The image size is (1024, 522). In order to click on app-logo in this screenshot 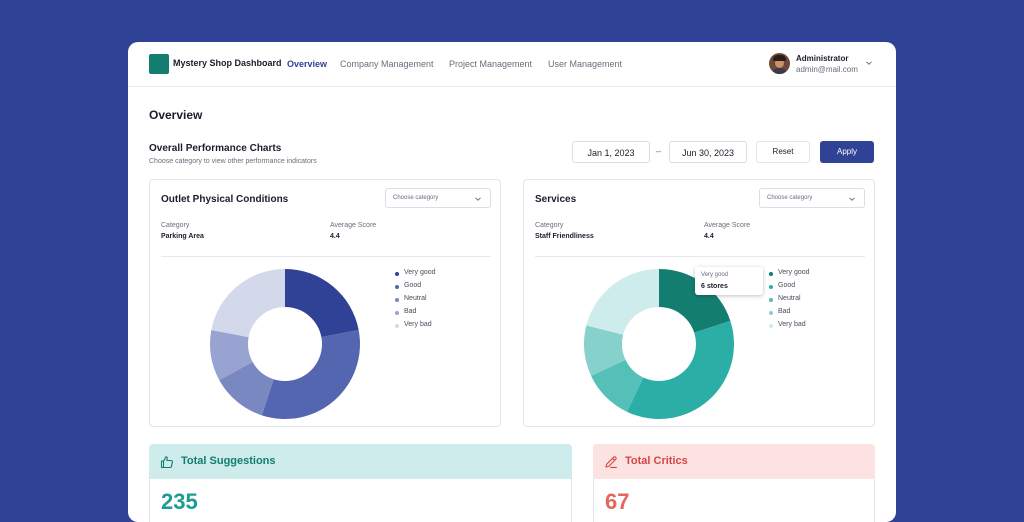, I will do `click(159, 64)`.